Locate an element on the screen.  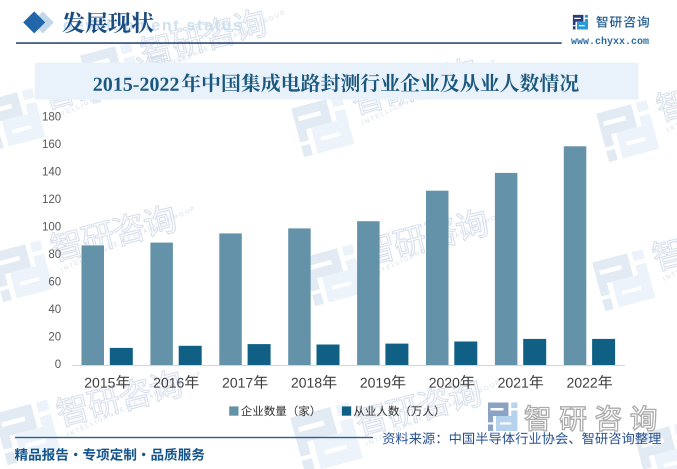
svg-text: 120 is located at coordinates (51, 200).